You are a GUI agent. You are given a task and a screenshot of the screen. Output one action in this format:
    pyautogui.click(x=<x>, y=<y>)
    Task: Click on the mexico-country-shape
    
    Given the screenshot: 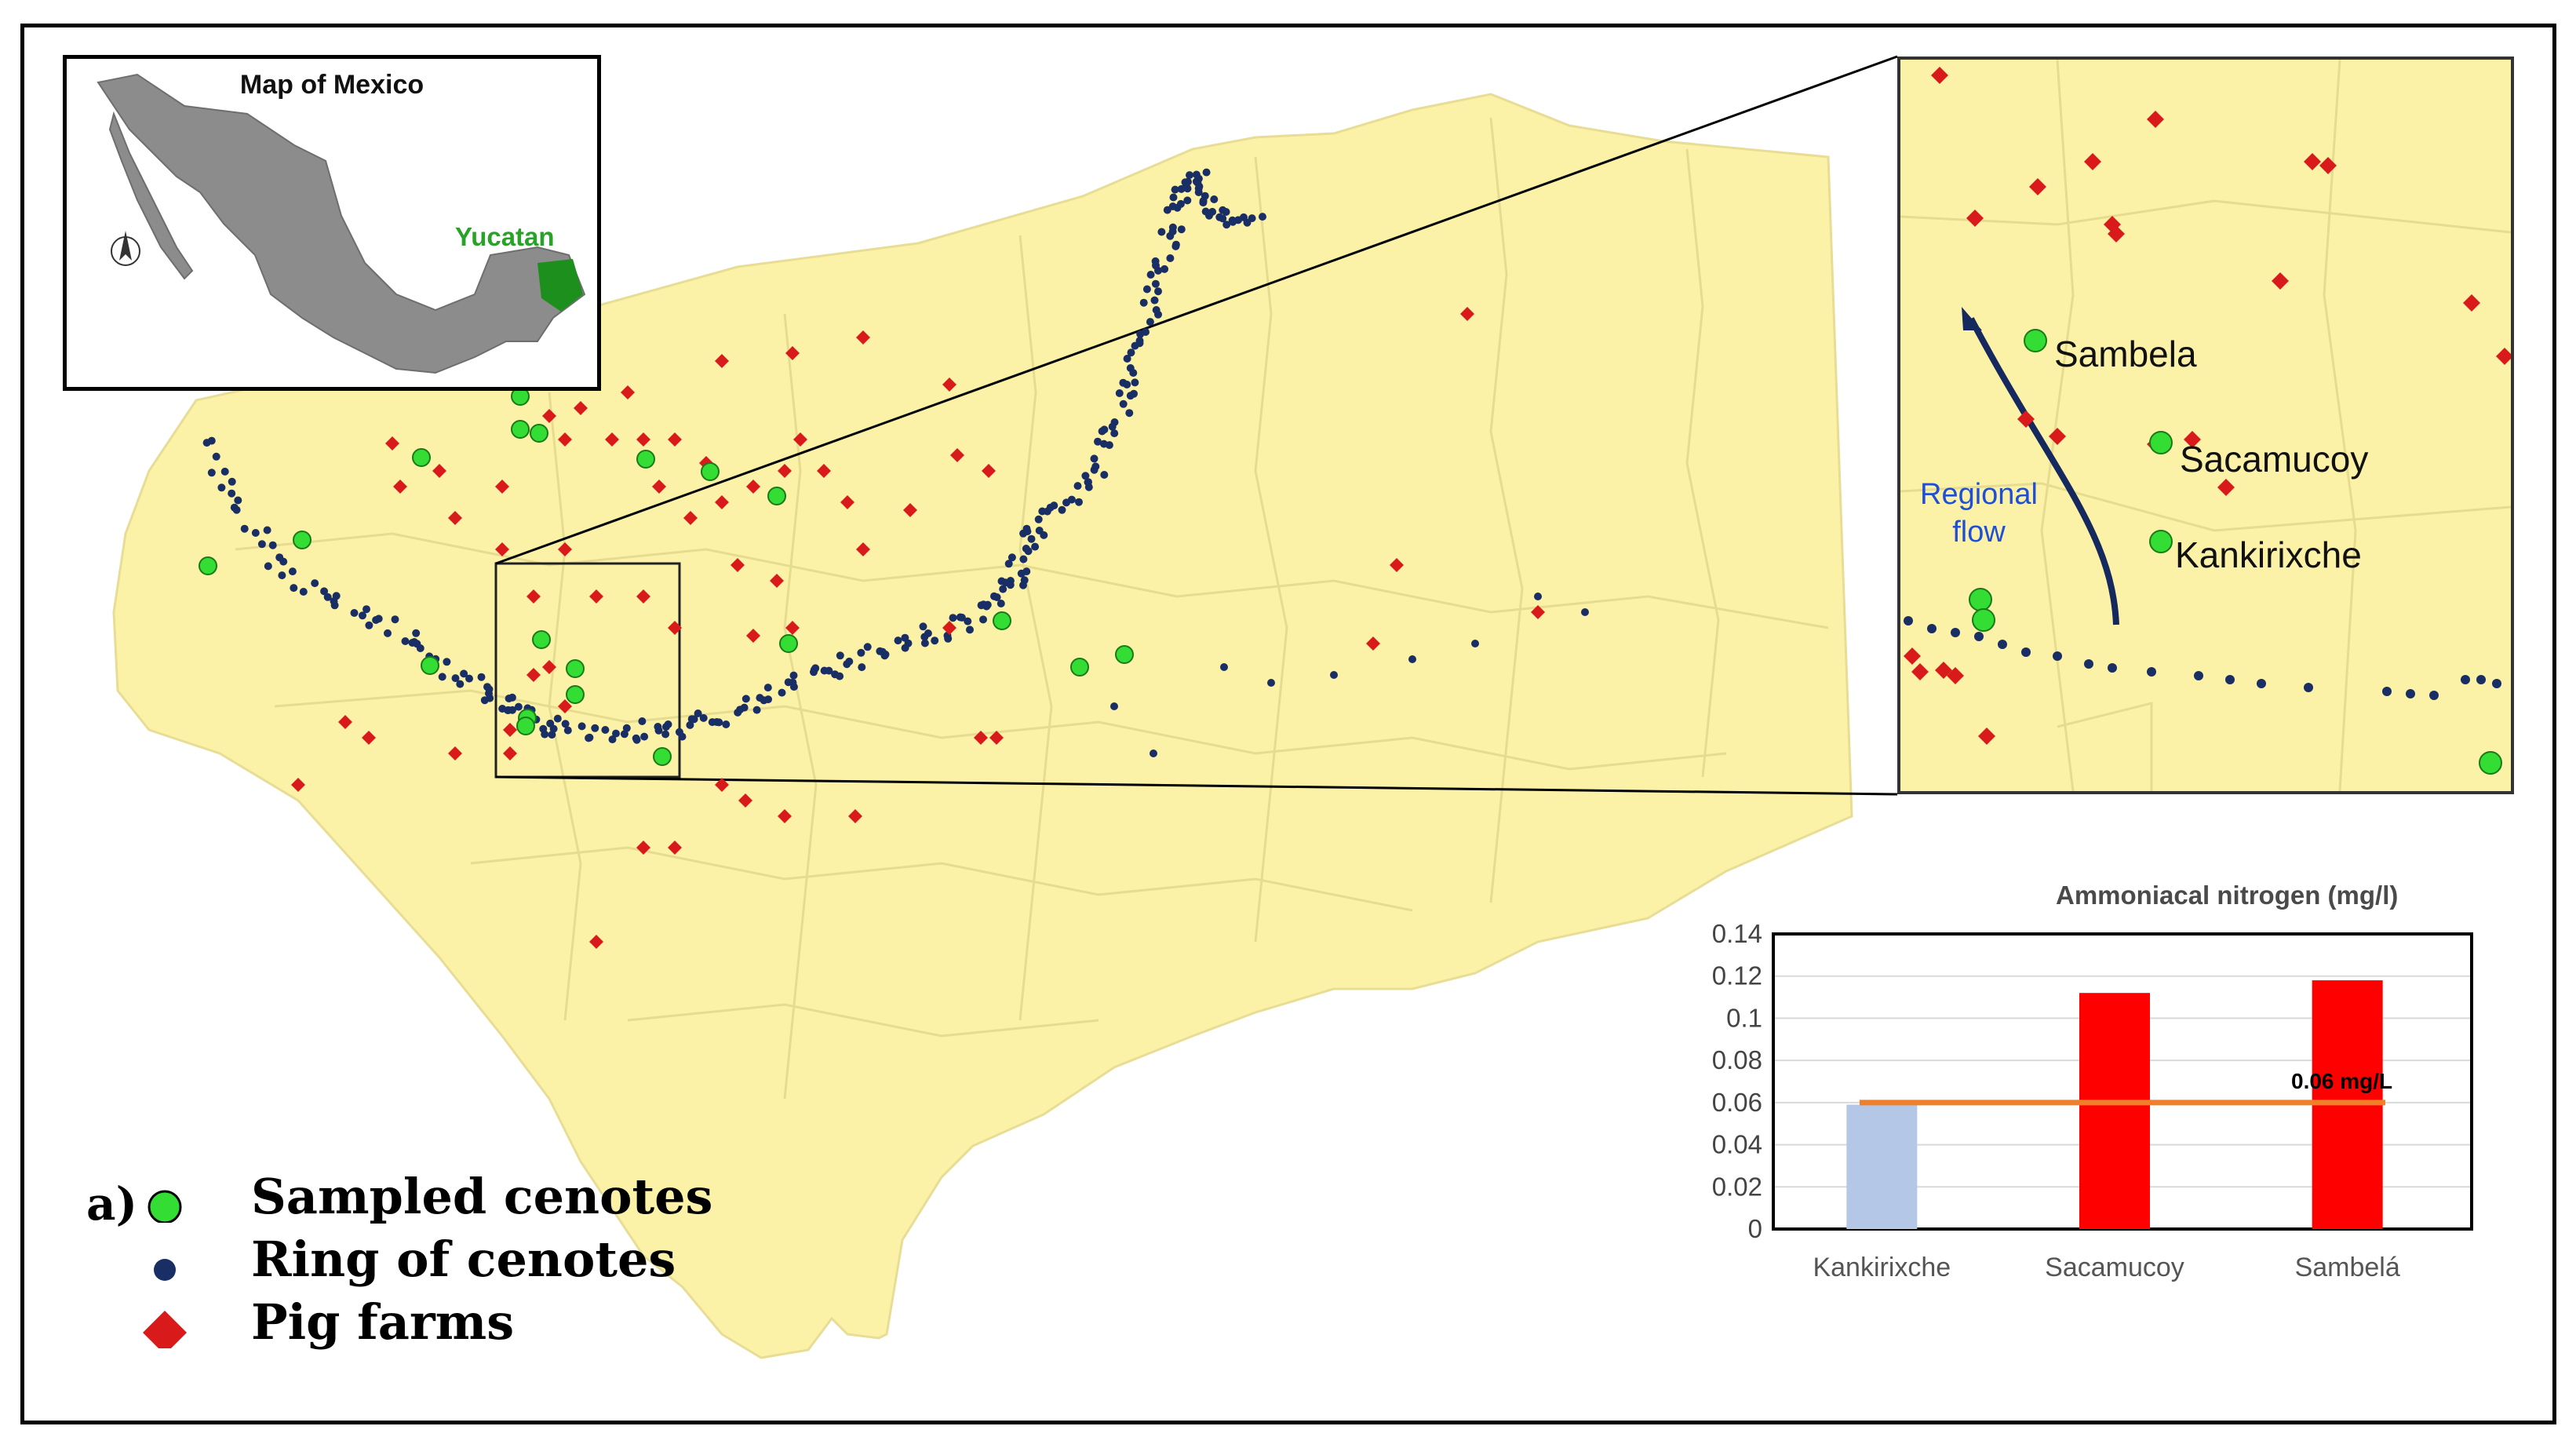 What is the action you would take?
    pyautogui.click(x=341, y=223)
    